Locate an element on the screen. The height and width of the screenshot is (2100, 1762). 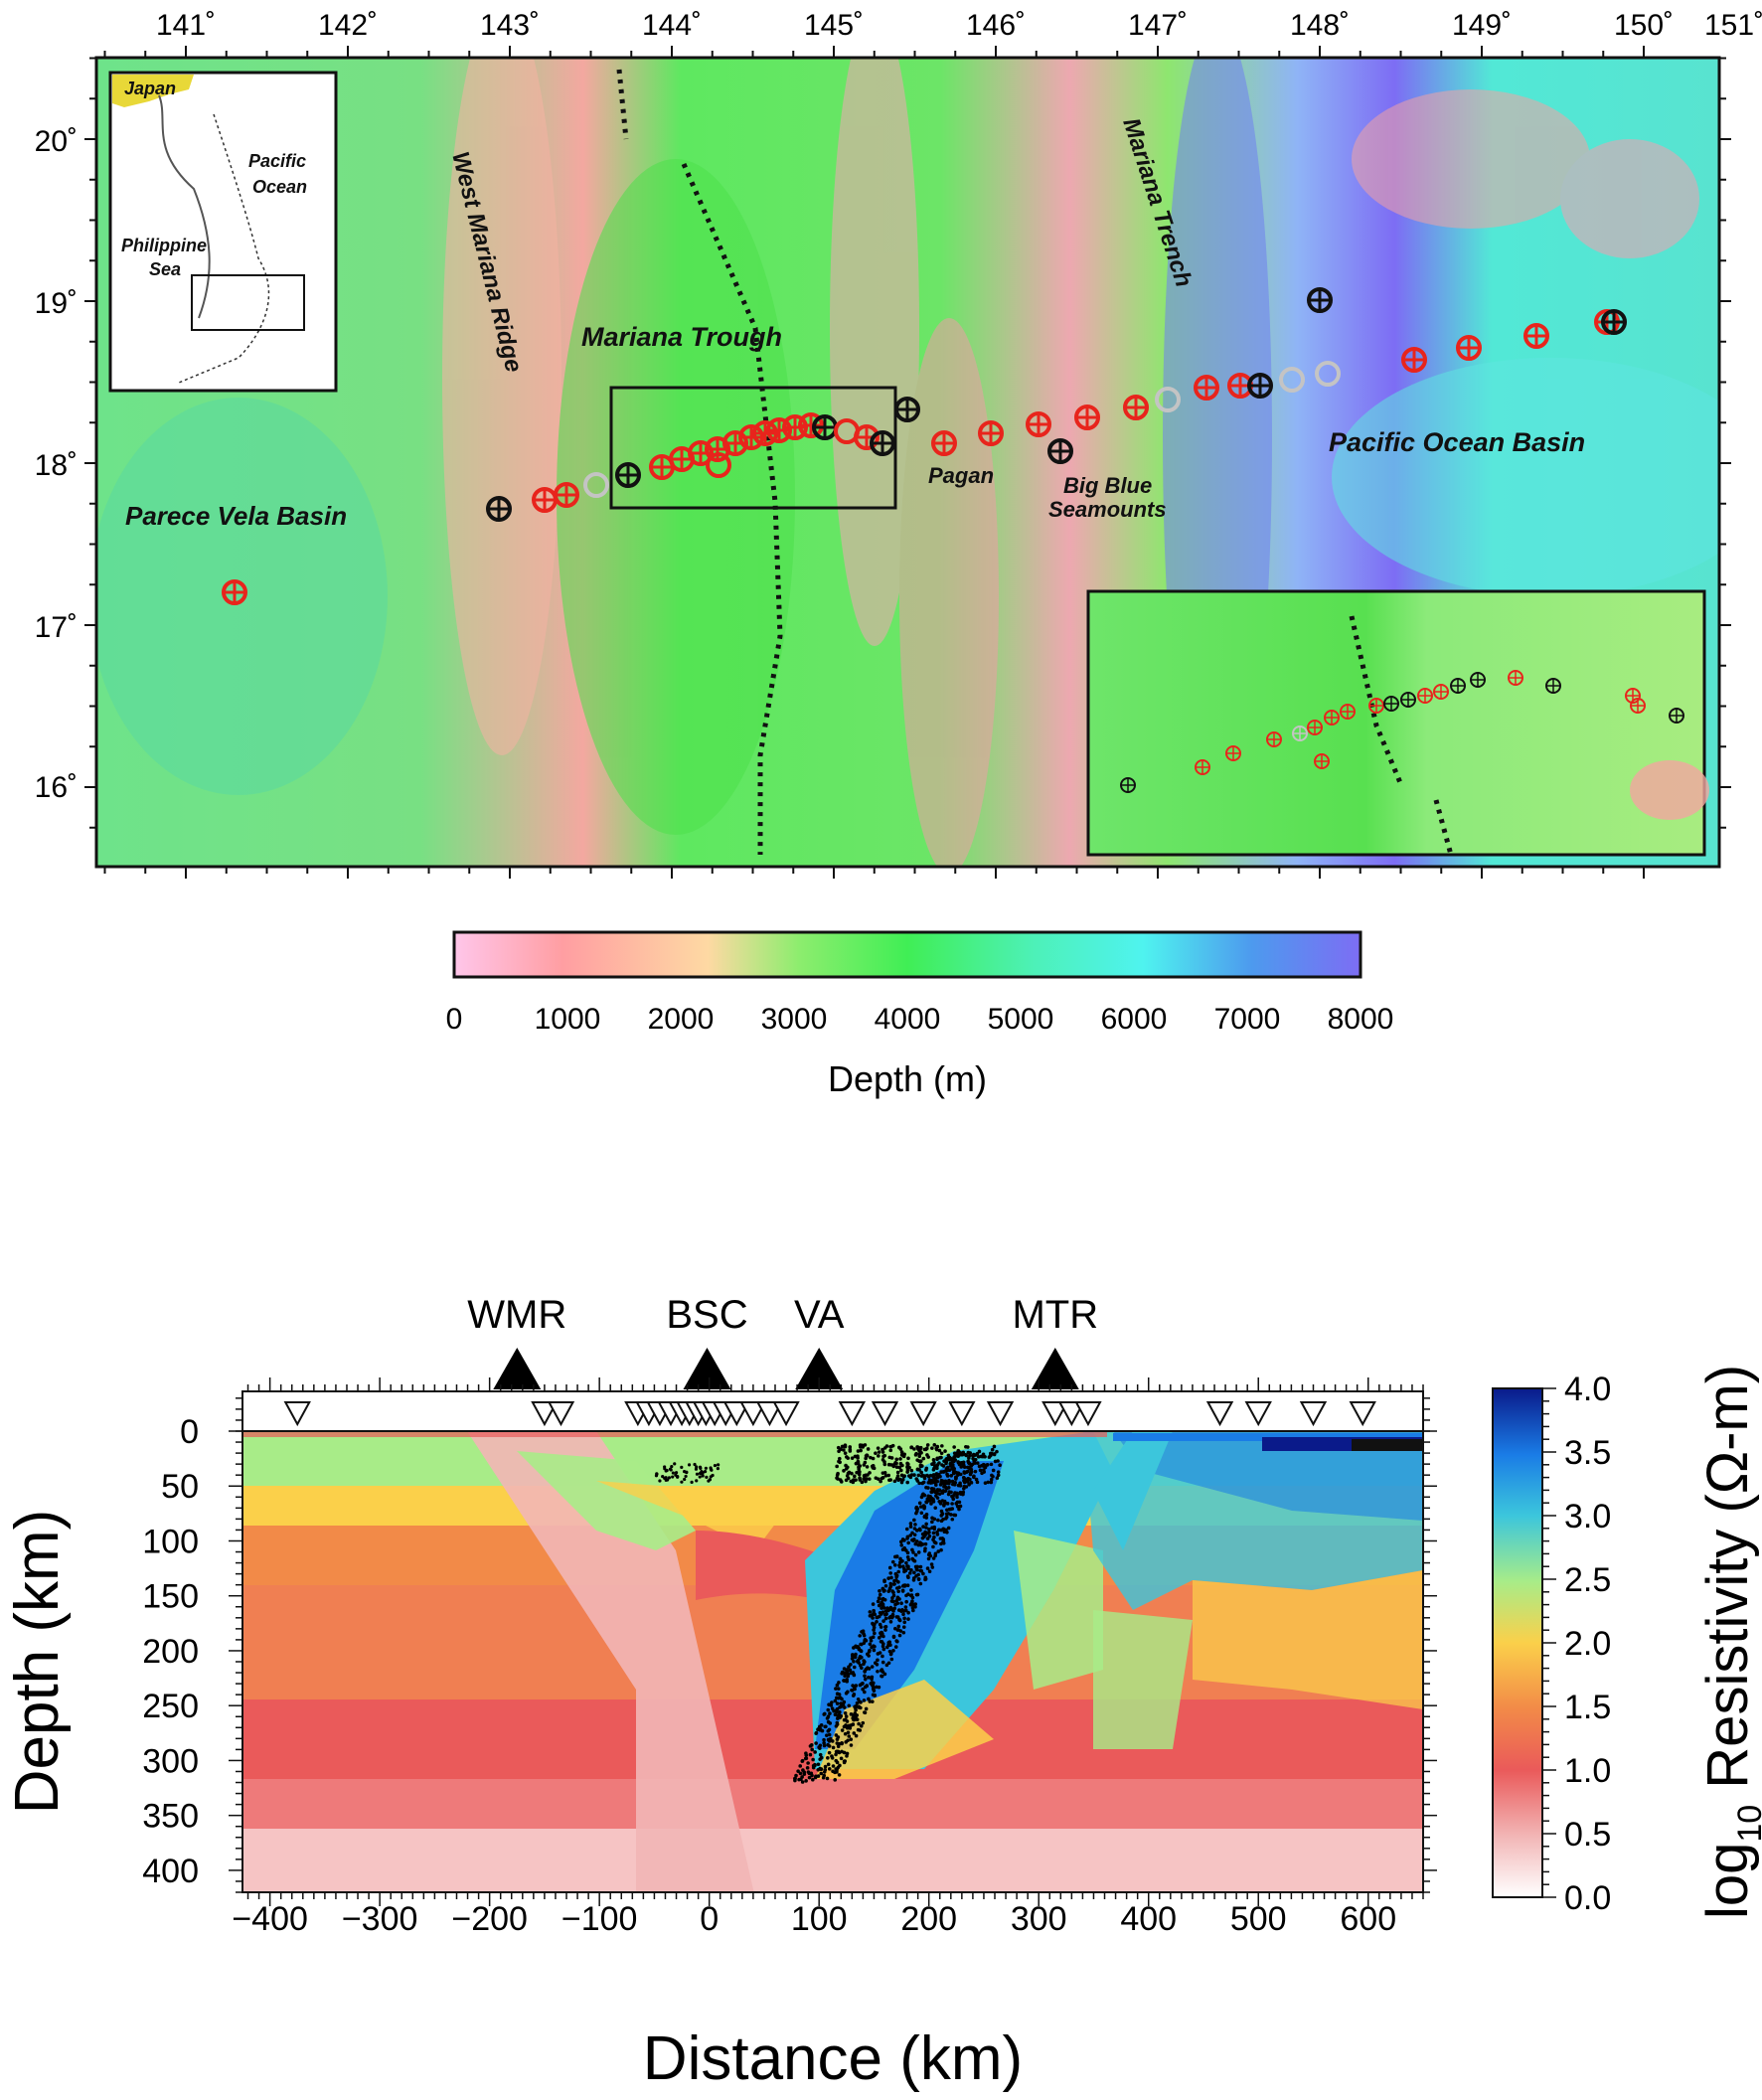
enlarged-inset is located at coordinates (1397, 723).